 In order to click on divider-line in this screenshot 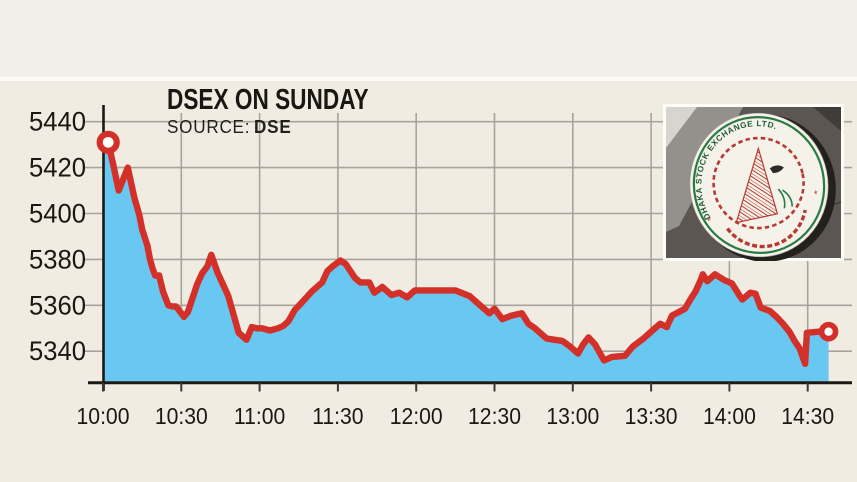, I will do `click(428, 79)`.